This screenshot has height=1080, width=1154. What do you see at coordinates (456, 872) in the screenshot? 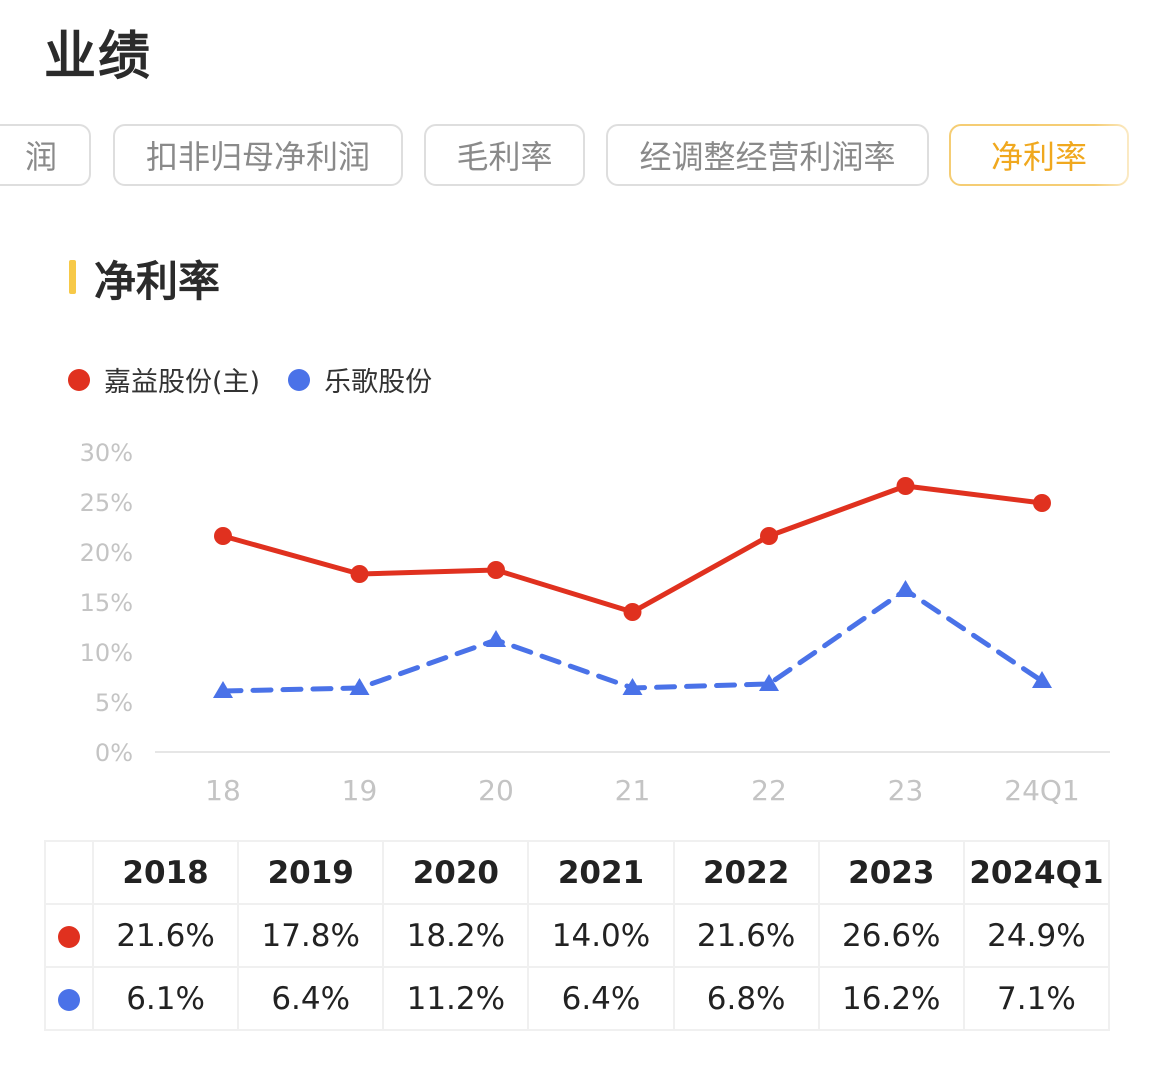
I see `table-header-cell: 2020` at bounding box center [456, 872].